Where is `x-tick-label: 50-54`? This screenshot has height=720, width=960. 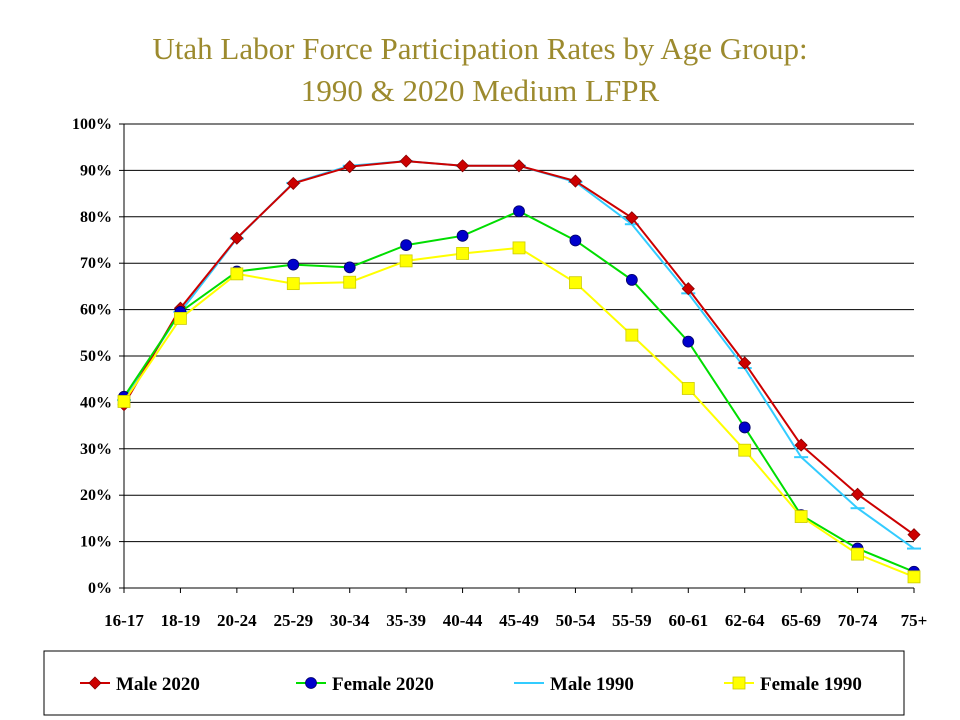 x-tick-label: 50-54 is located at coordinates (576, 620).